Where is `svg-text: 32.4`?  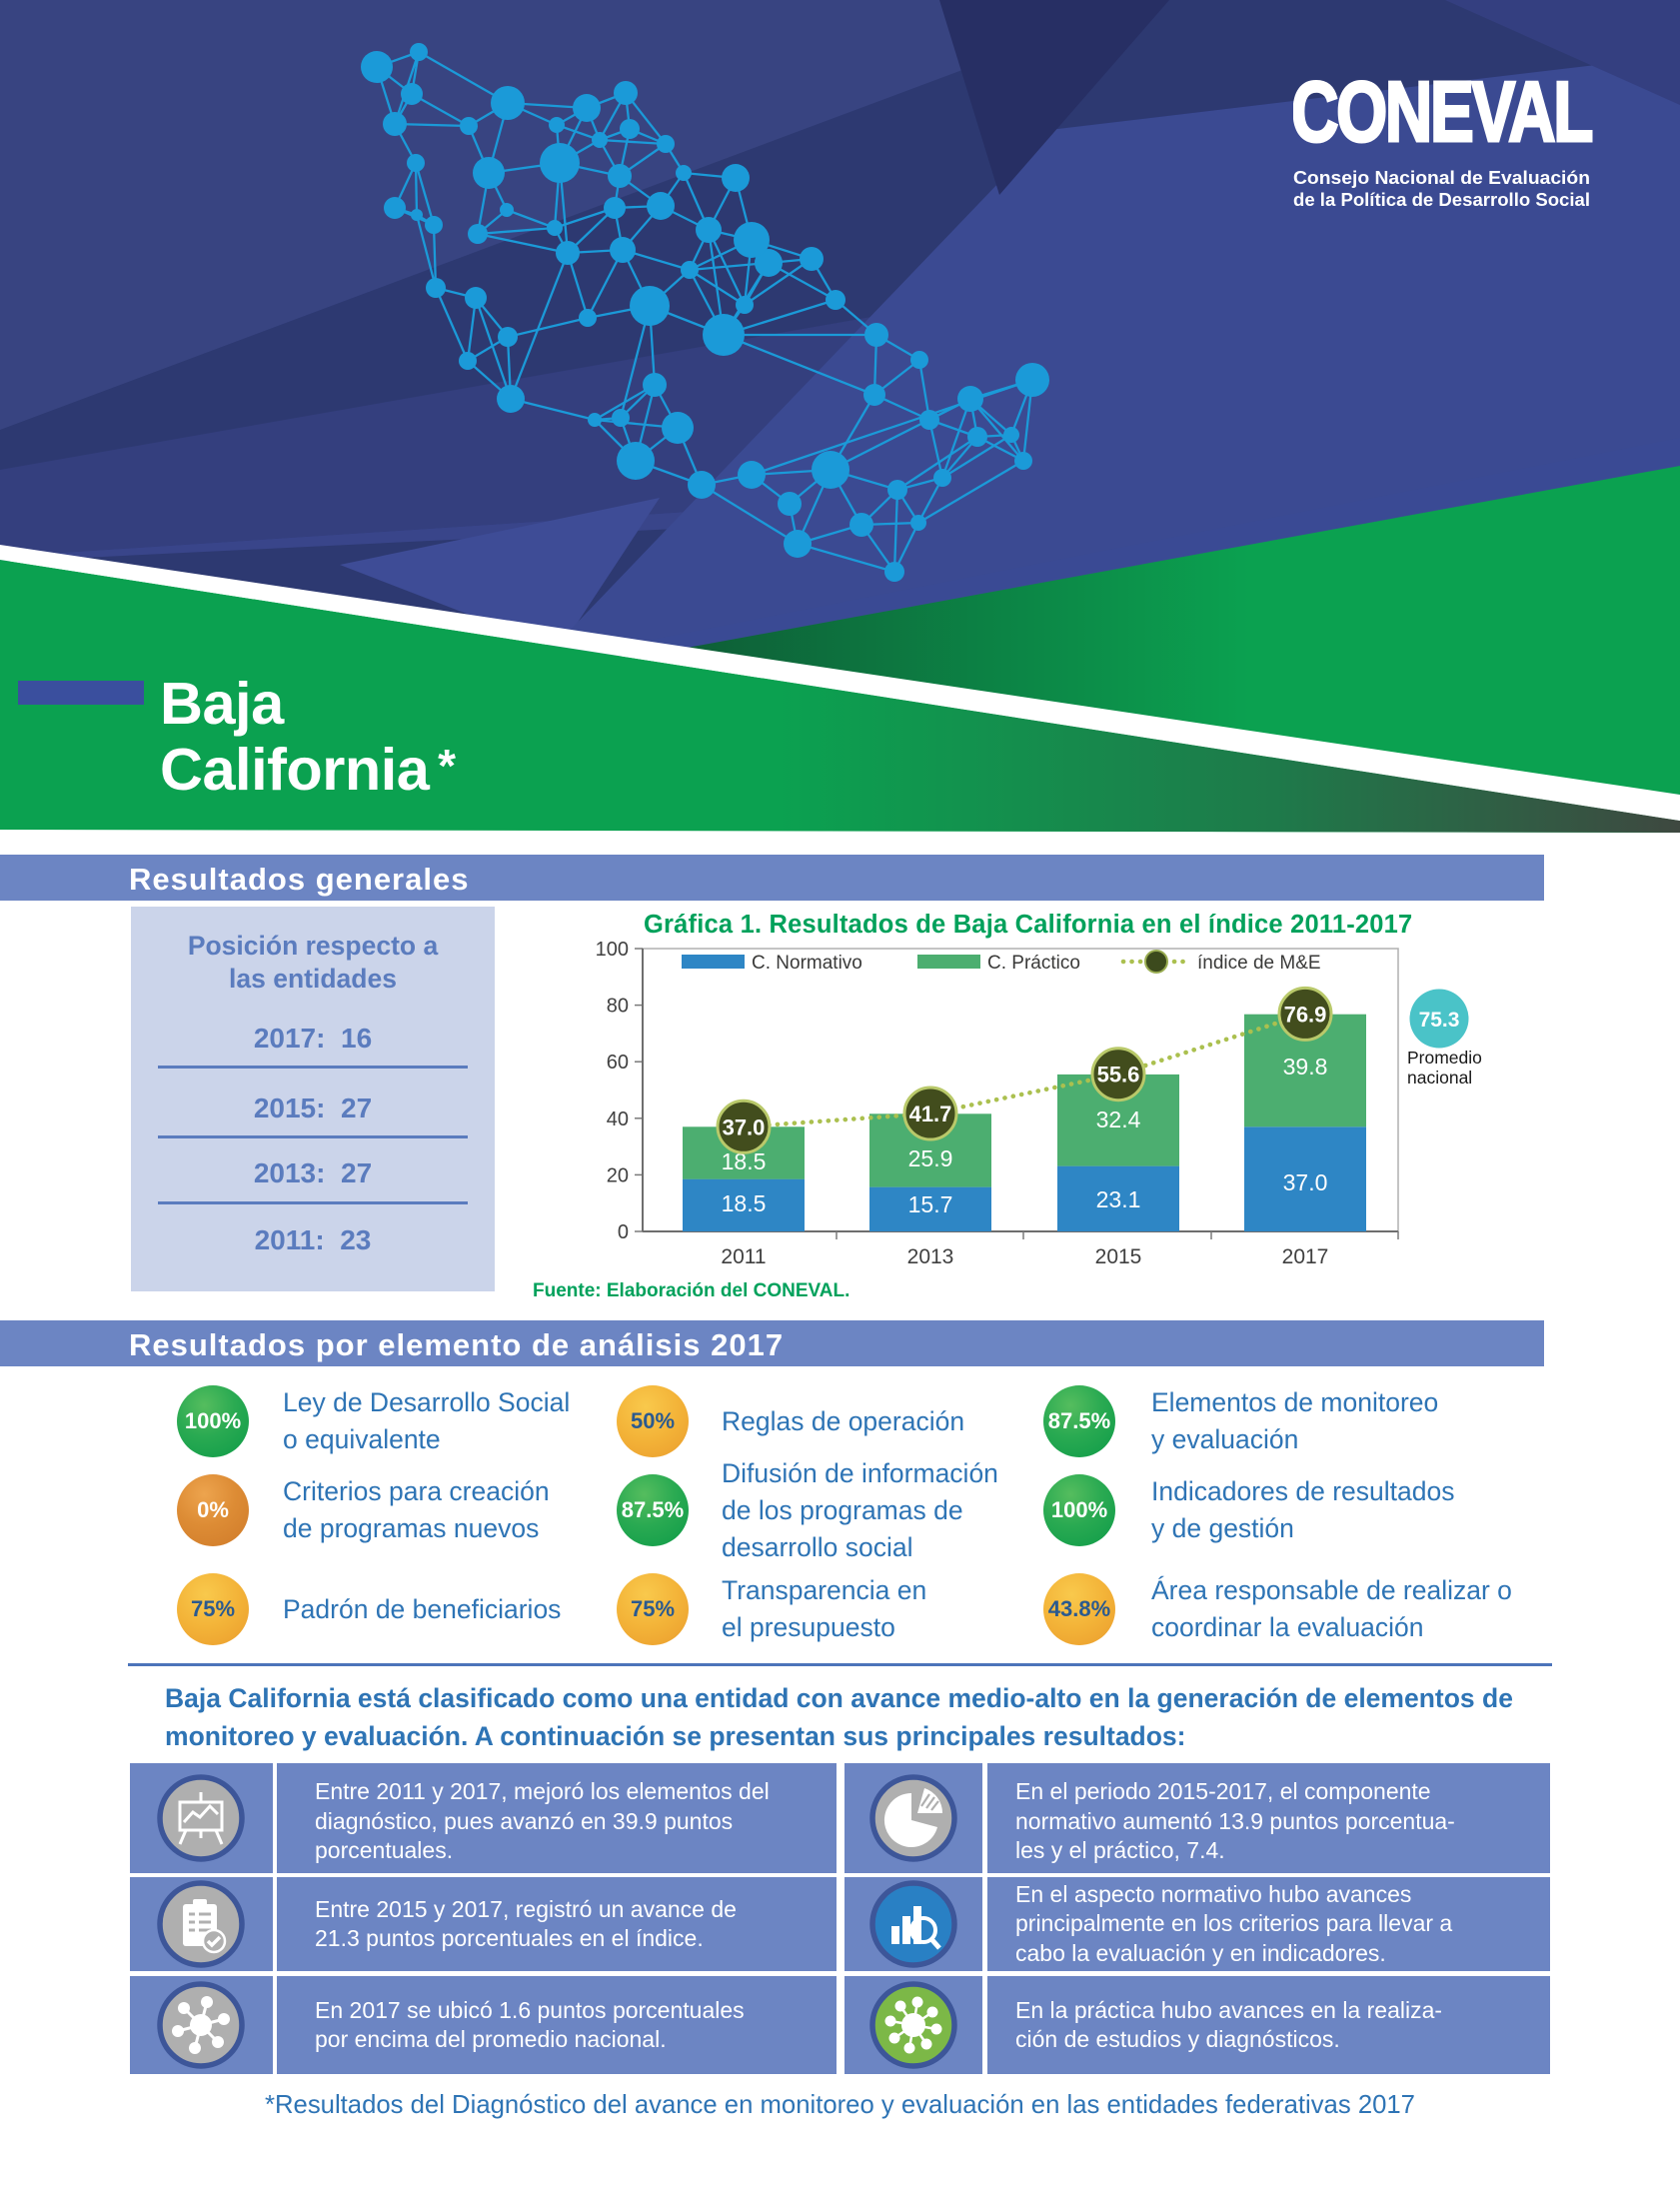
svg-text: 32.4 is located at coordinates (1119, 1119).